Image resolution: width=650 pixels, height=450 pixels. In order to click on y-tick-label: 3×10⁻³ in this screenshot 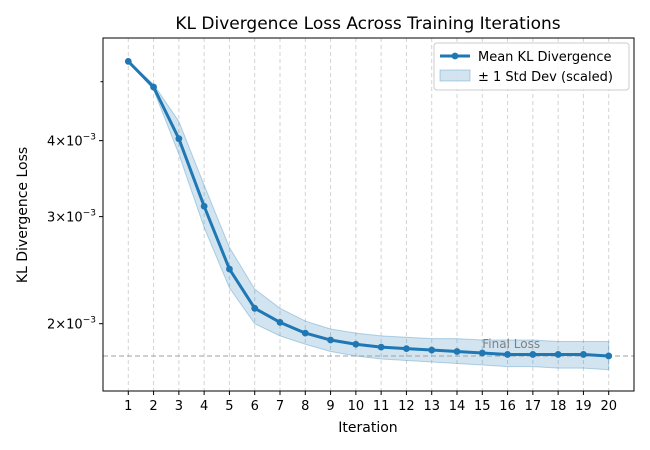, I will do `click(71, 217)`.